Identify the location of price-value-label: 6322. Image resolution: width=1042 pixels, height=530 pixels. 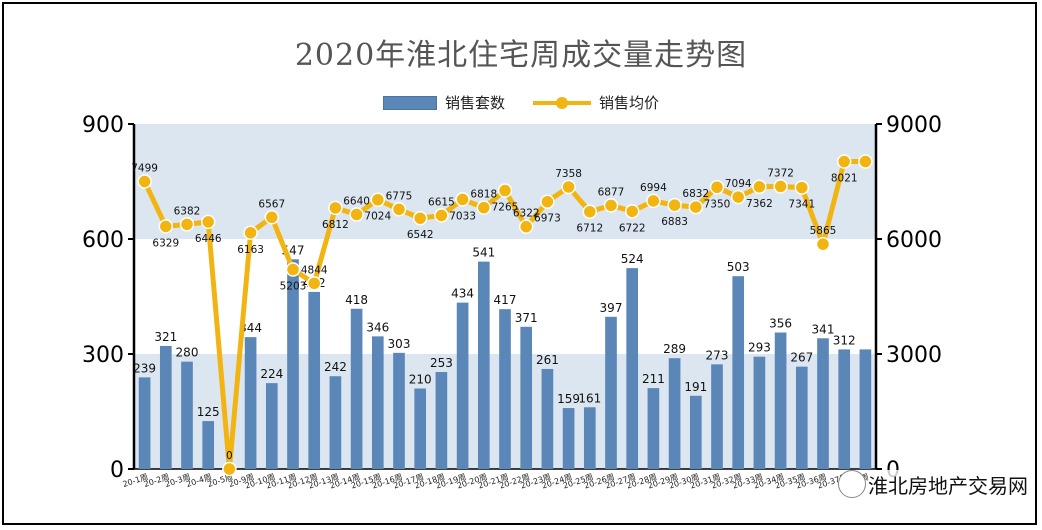
(526, 214).